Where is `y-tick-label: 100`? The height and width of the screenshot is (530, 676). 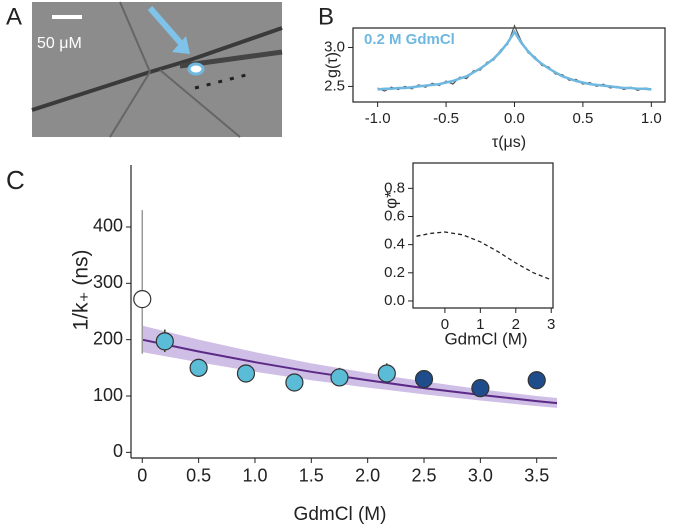 y-tick-label: 100 is located at coordinates (108, 395).